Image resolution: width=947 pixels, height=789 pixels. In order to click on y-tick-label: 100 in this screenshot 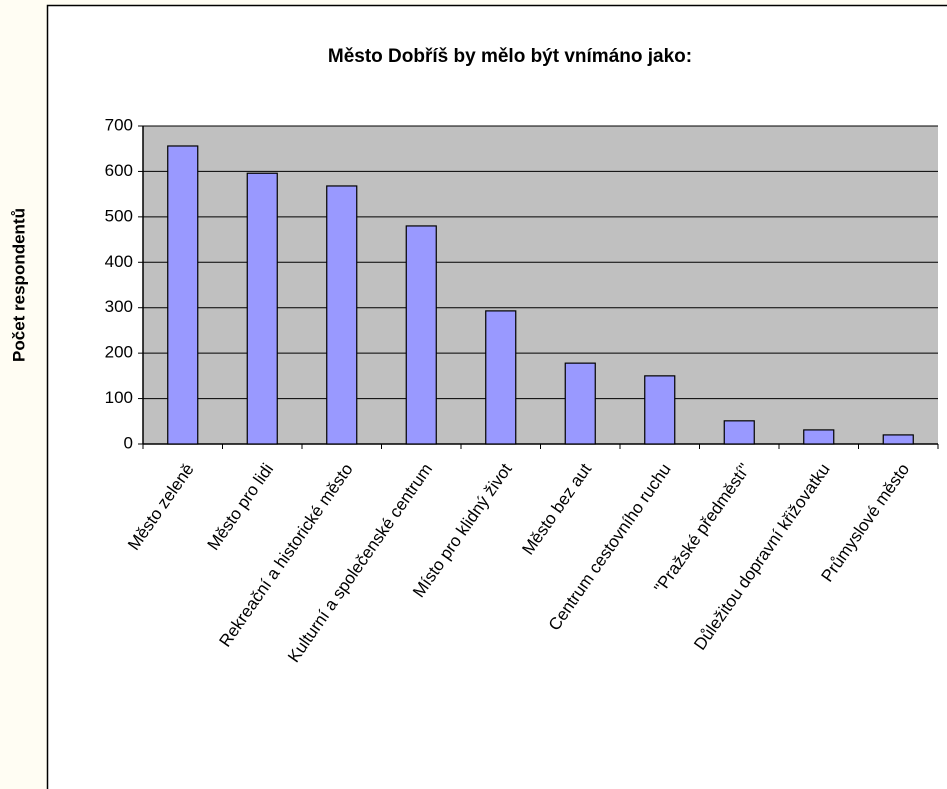, I will do `click(119, 397)`.